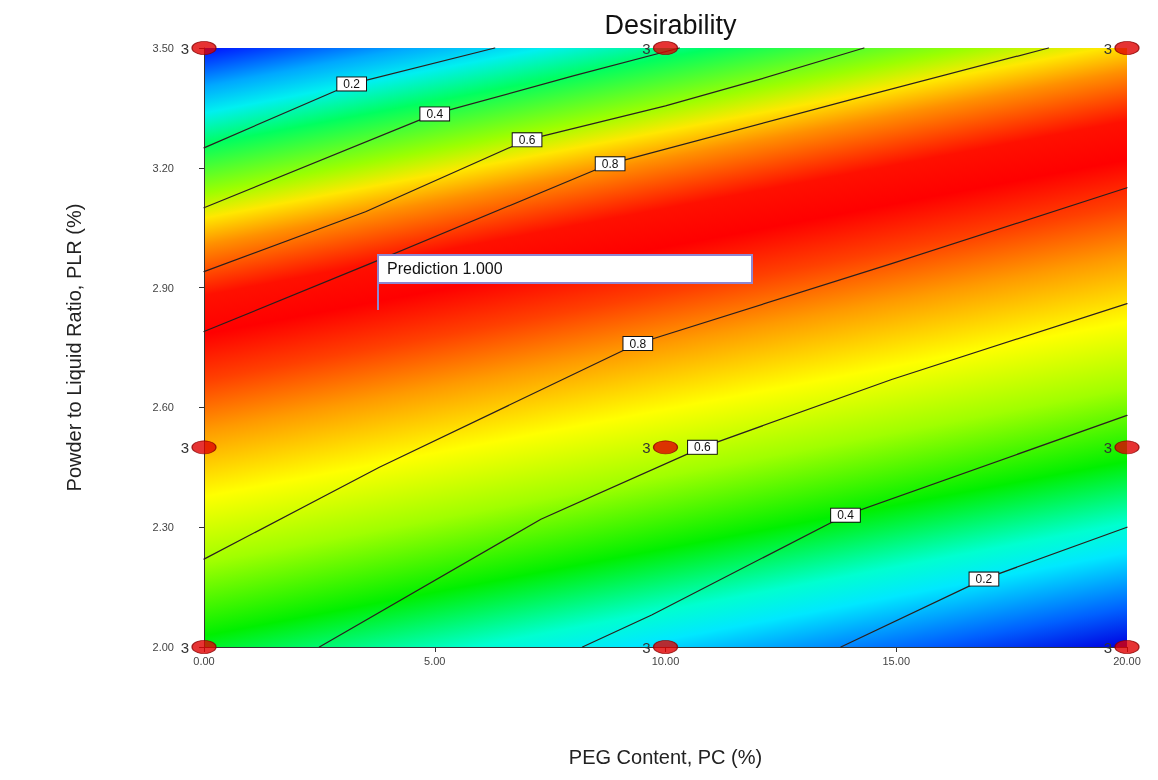 This screenshot has width=1158, height=780. Describe the element at coordinates (565, 282) in the screenshot. I see `callout-flag: Prediction 1.000` at that location.